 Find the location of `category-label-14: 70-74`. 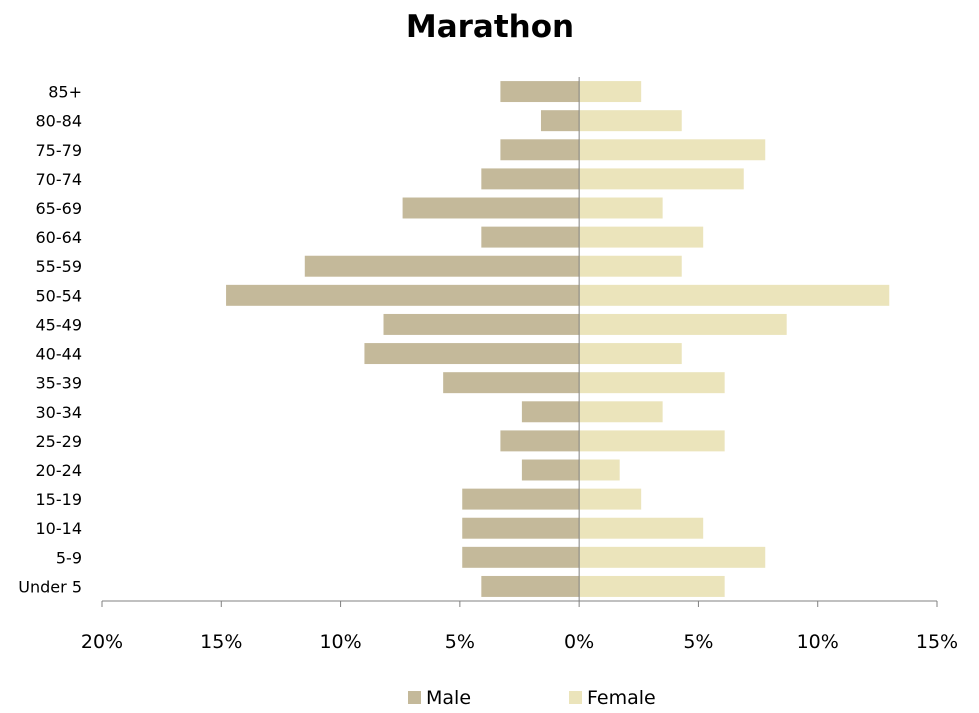

category-label-14: 70-74 is located at coordinates (59, 179).